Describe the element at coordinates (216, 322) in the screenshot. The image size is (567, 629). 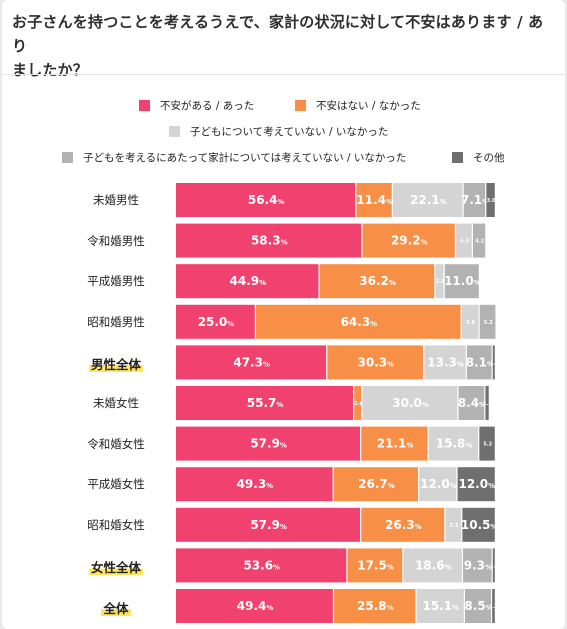
I see `bar-value-label: 25.0%` at that location.